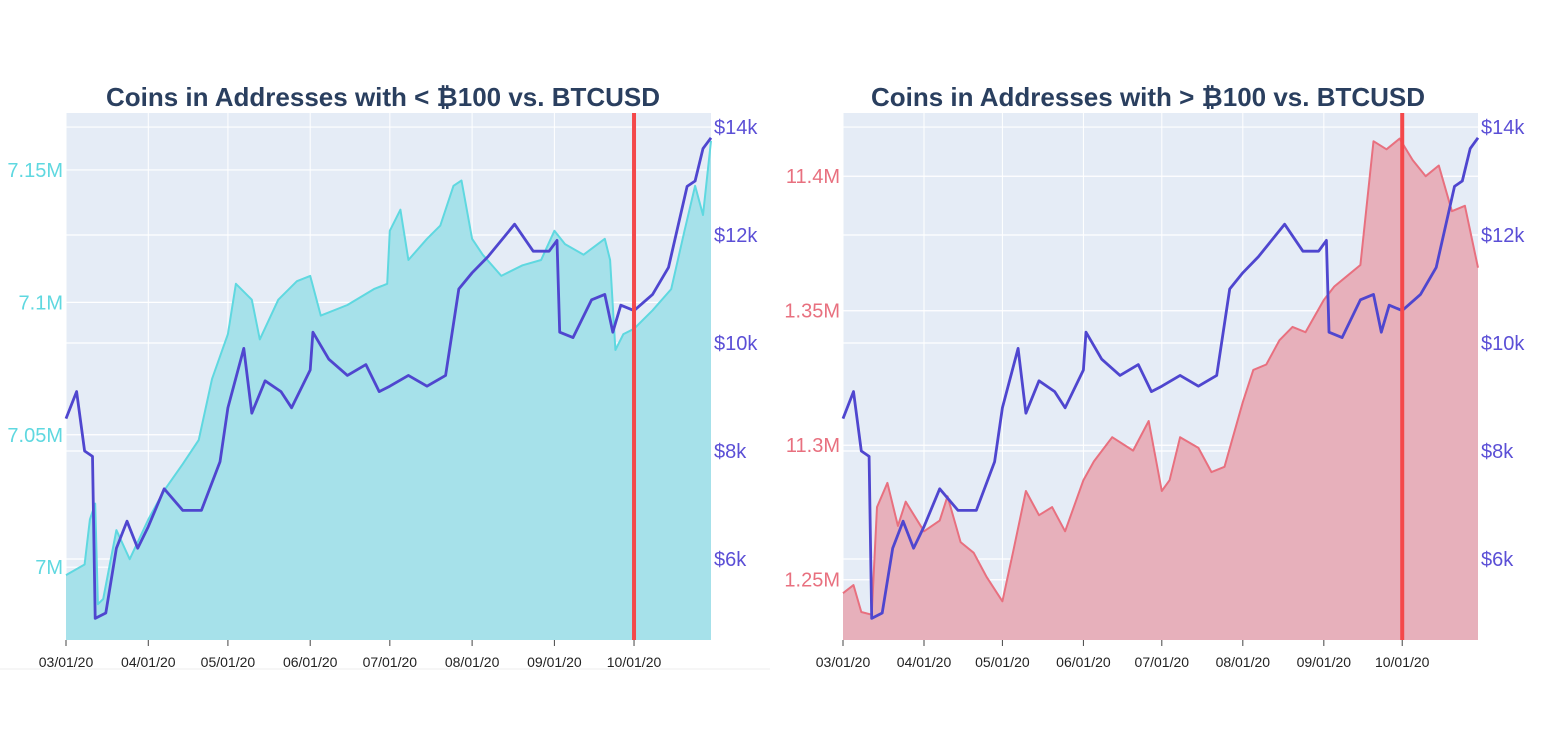  What do you see at coordinates (41, 303) in the screenshot?
I see `y-left-tick-label: 7.1M` at bounding box center [41, 303].